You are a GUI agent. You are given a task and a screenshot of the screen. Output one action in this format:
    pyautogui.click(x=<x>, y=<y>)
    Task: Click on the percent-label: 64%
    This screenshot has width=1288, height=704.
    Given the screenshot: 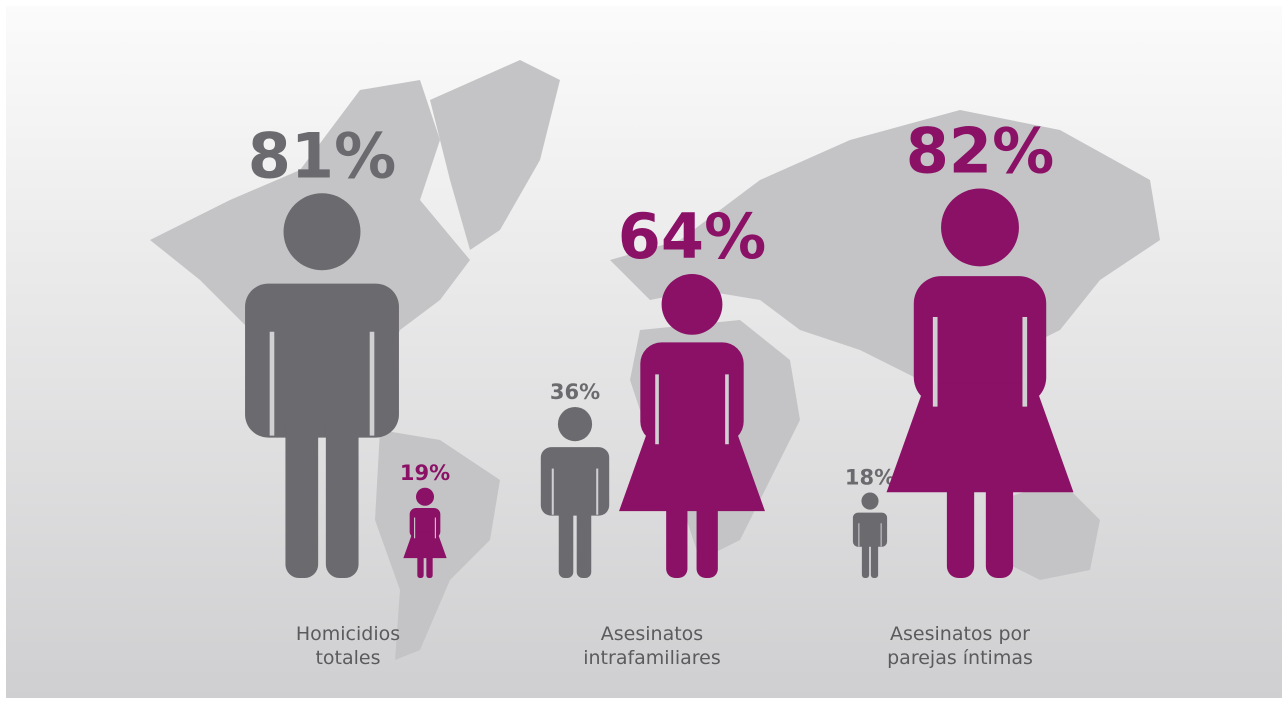 What is the action you would take?
    pyautogui.click(x=692, y=236)
    